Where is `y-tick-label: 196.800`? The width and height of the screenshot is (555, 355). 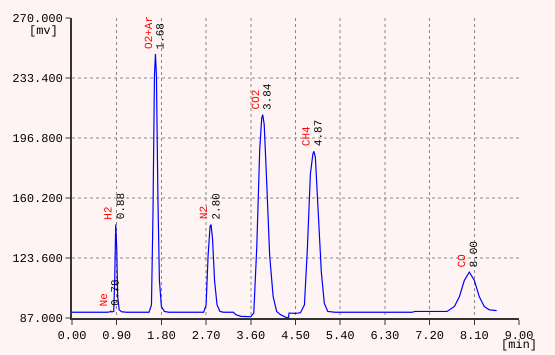 y-tick-label: 196.800 is located at coordinates (37, 139).